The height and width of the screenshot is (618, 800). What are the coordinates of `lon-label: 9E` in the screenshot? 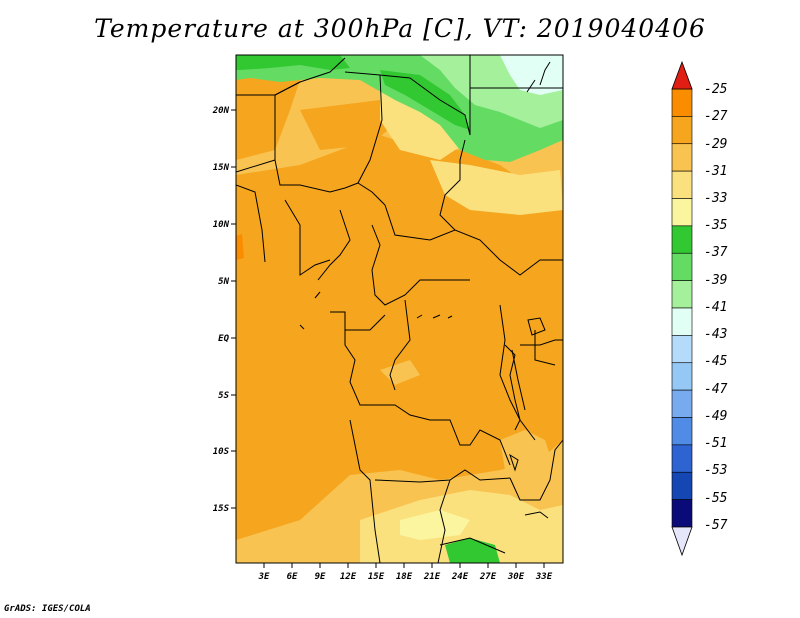 It's located at (320, 577).